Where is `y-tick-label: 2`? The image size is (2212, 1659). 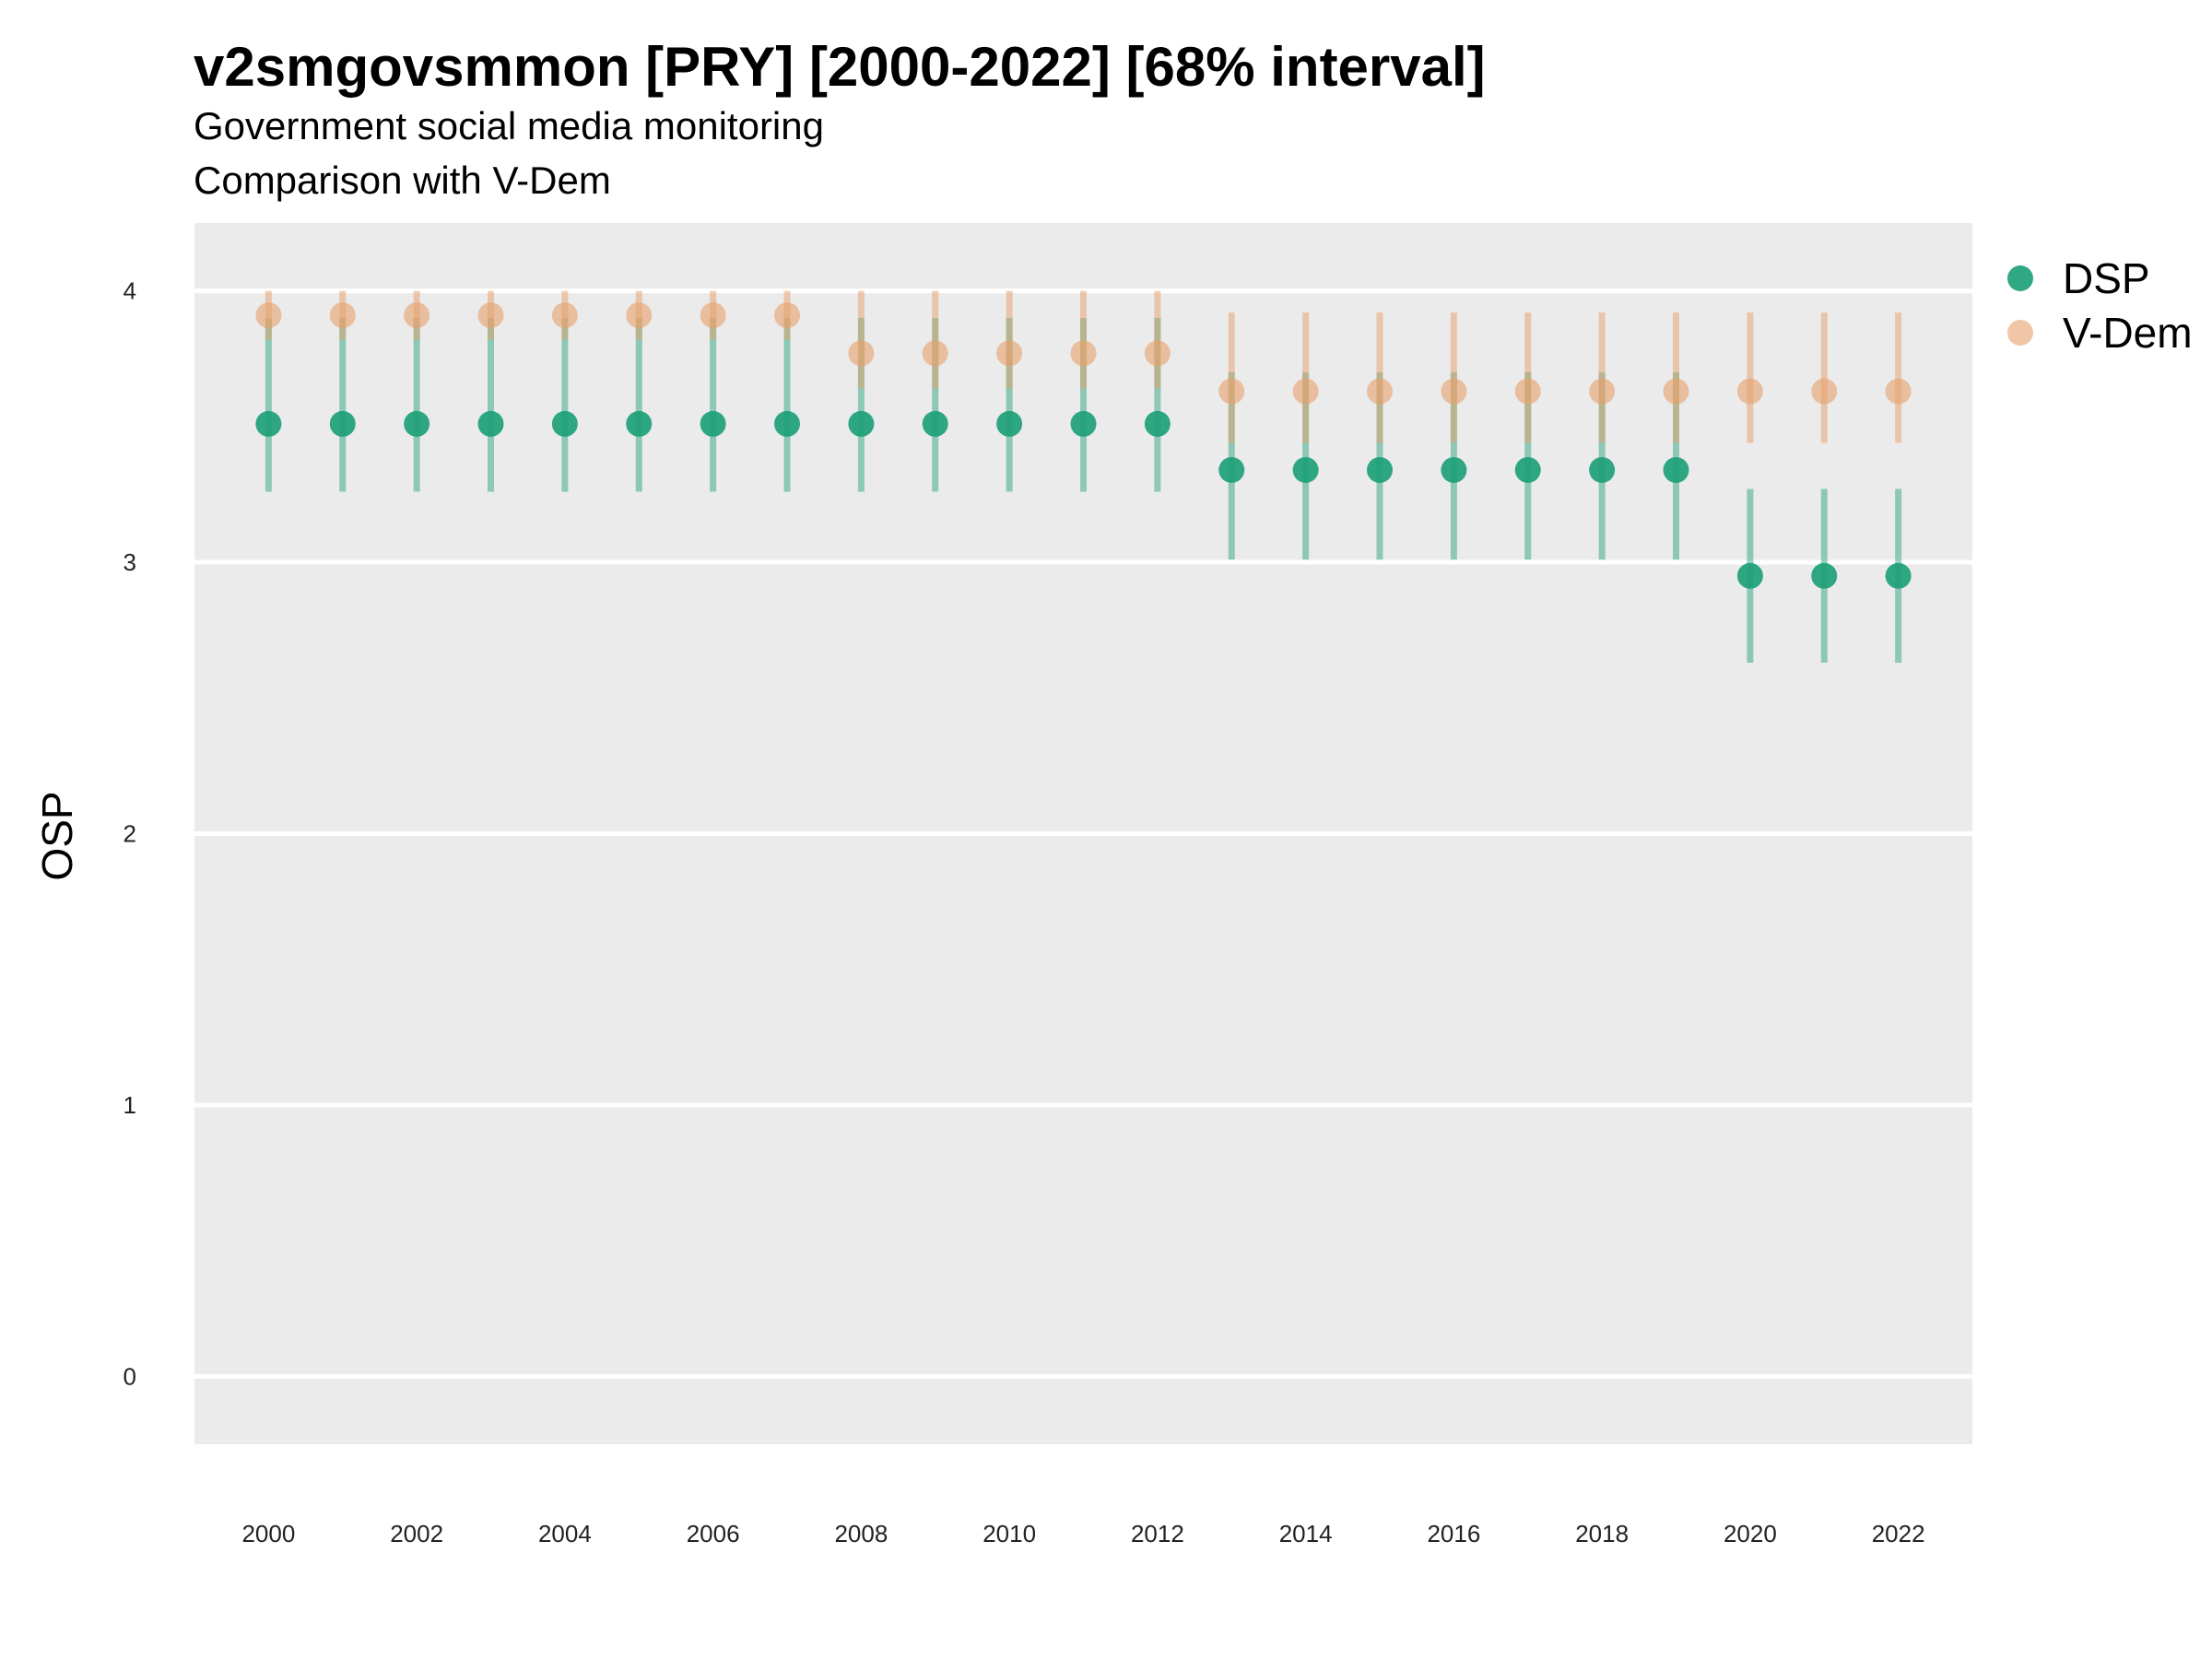
y-tick-label: 2 is located at coordinates (130, 834).